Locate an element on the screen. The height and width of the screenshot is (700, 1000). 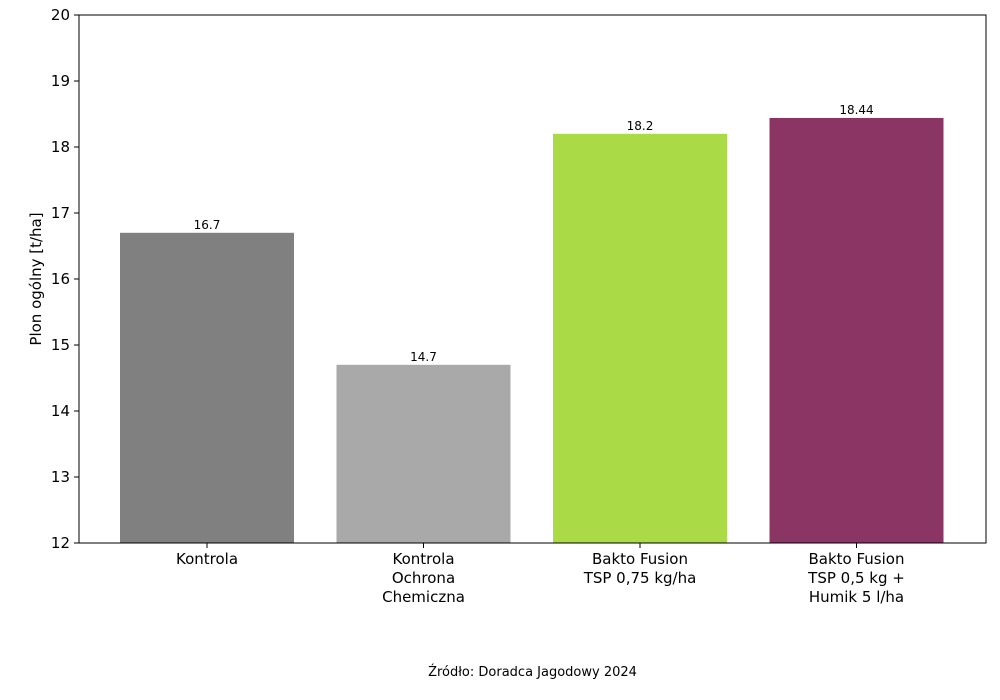
y-tick-label: 17 is located at coordinates (60, 213).